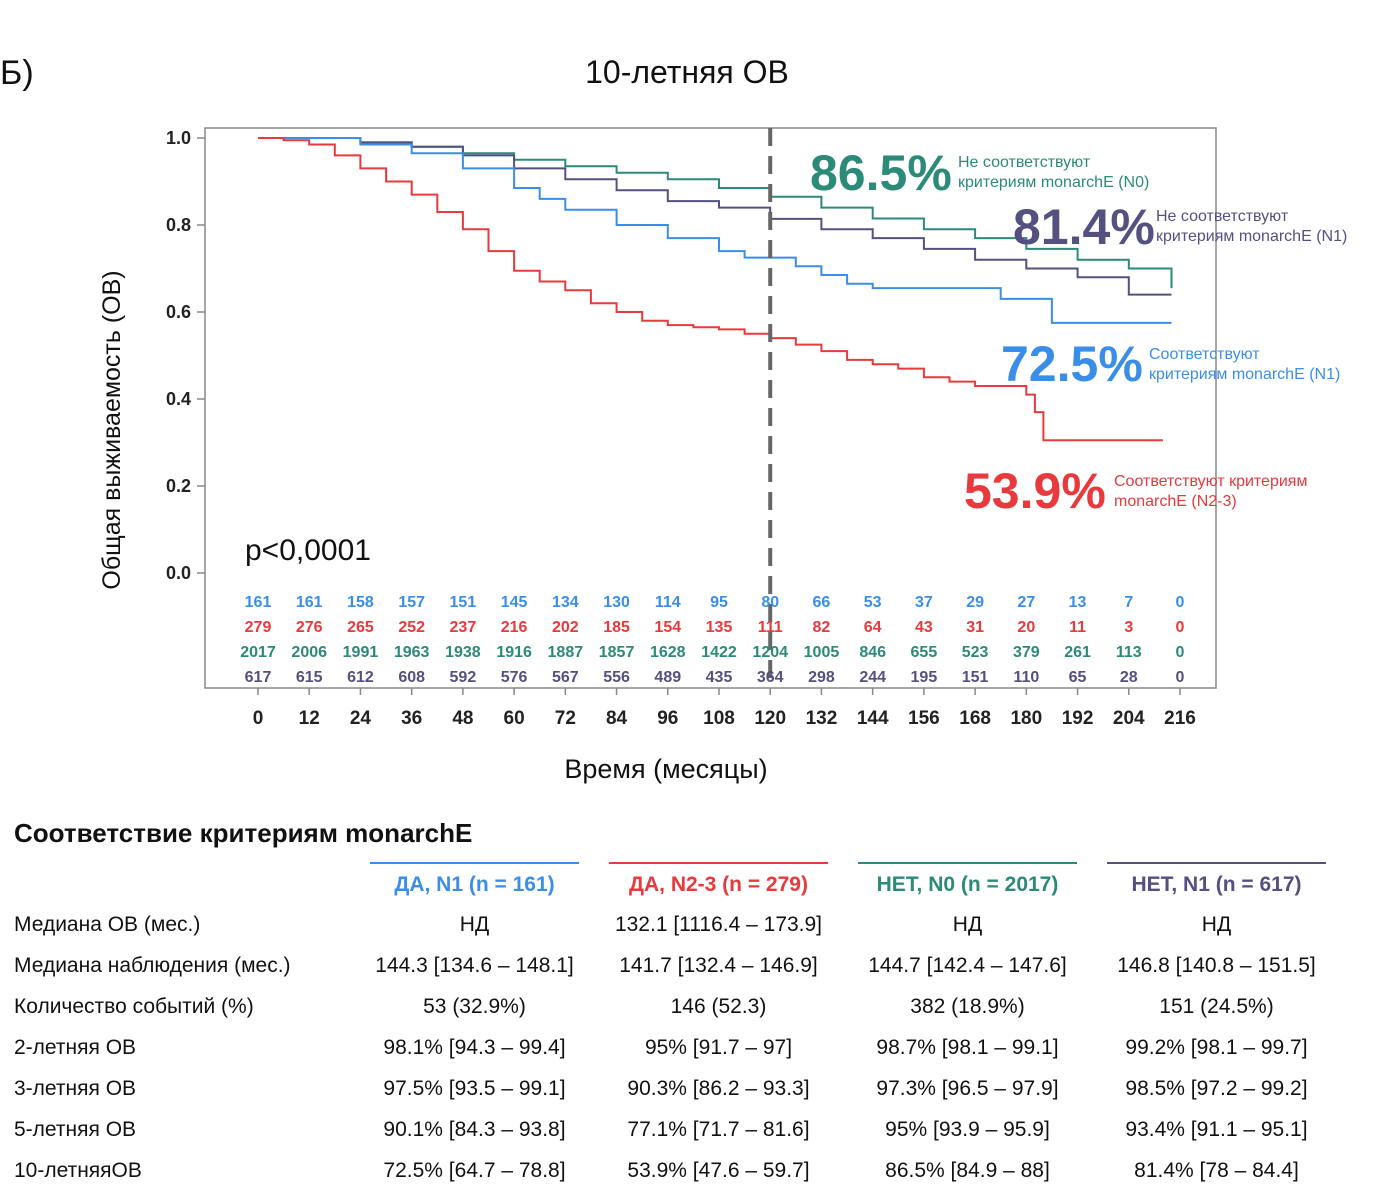  Describe the element at coordinates (258, 652) in the screenshot. I see `at-risk-n0: 2017` at that location.